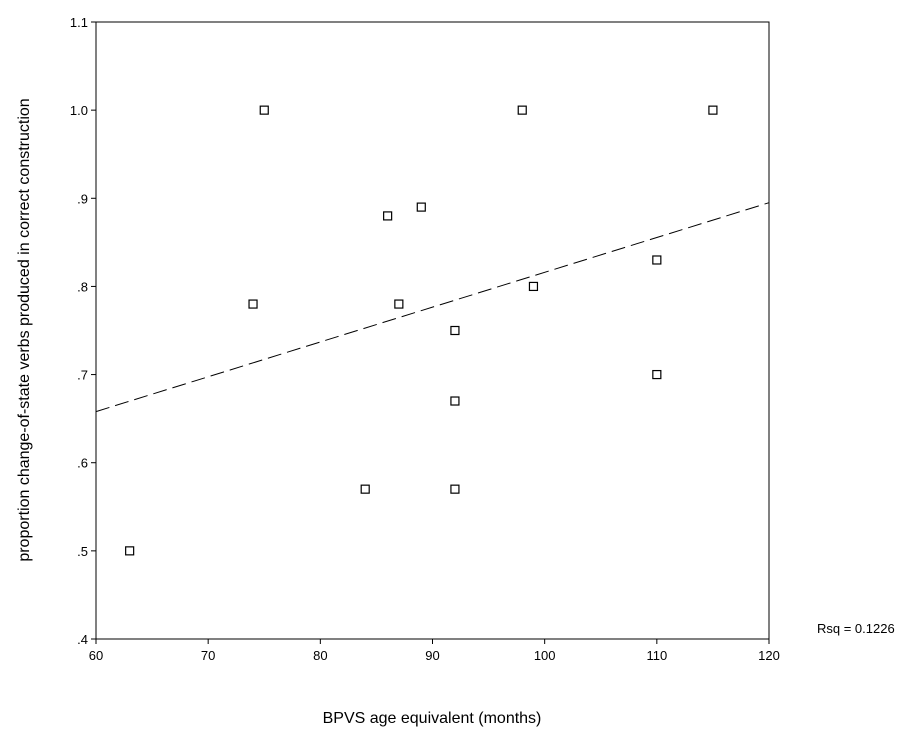 Image resolution: width=912 pixels, height=736 pixels. I want to click on x-axis-title: BPVS age equivalent (months), so click(432, 718).